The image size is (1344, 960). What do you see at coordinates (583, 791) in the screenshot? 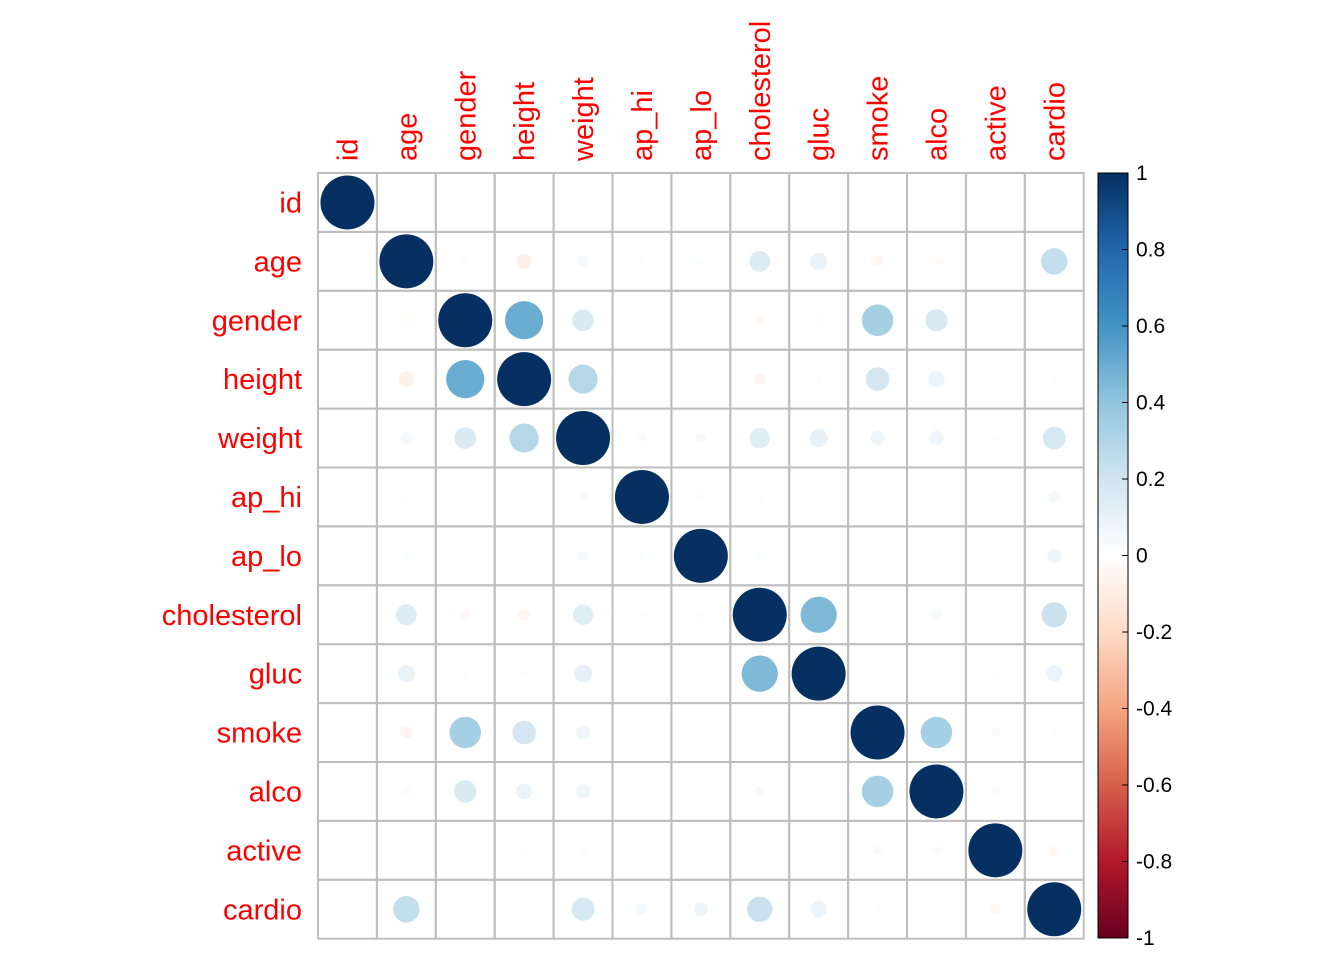
I see `correlation-circle-alco-weight` at bounding box center [583, 791].